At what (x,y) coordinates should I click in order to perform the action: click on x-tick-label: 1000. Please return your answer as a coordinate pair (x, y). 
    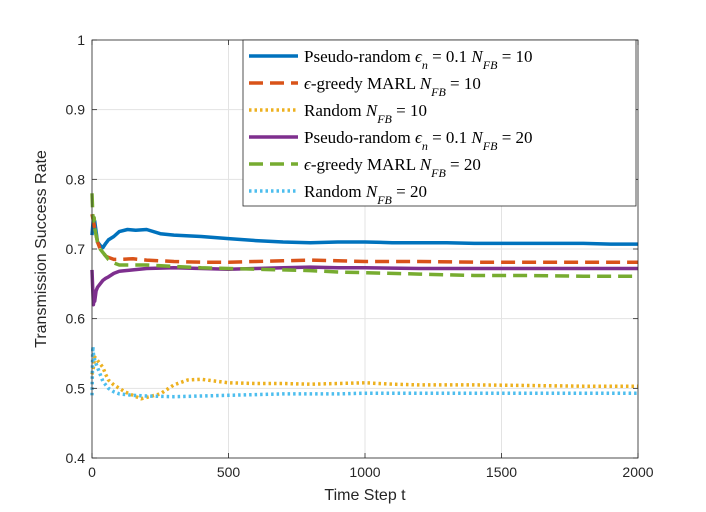
    Looking at the image, I should click on (364, 472).